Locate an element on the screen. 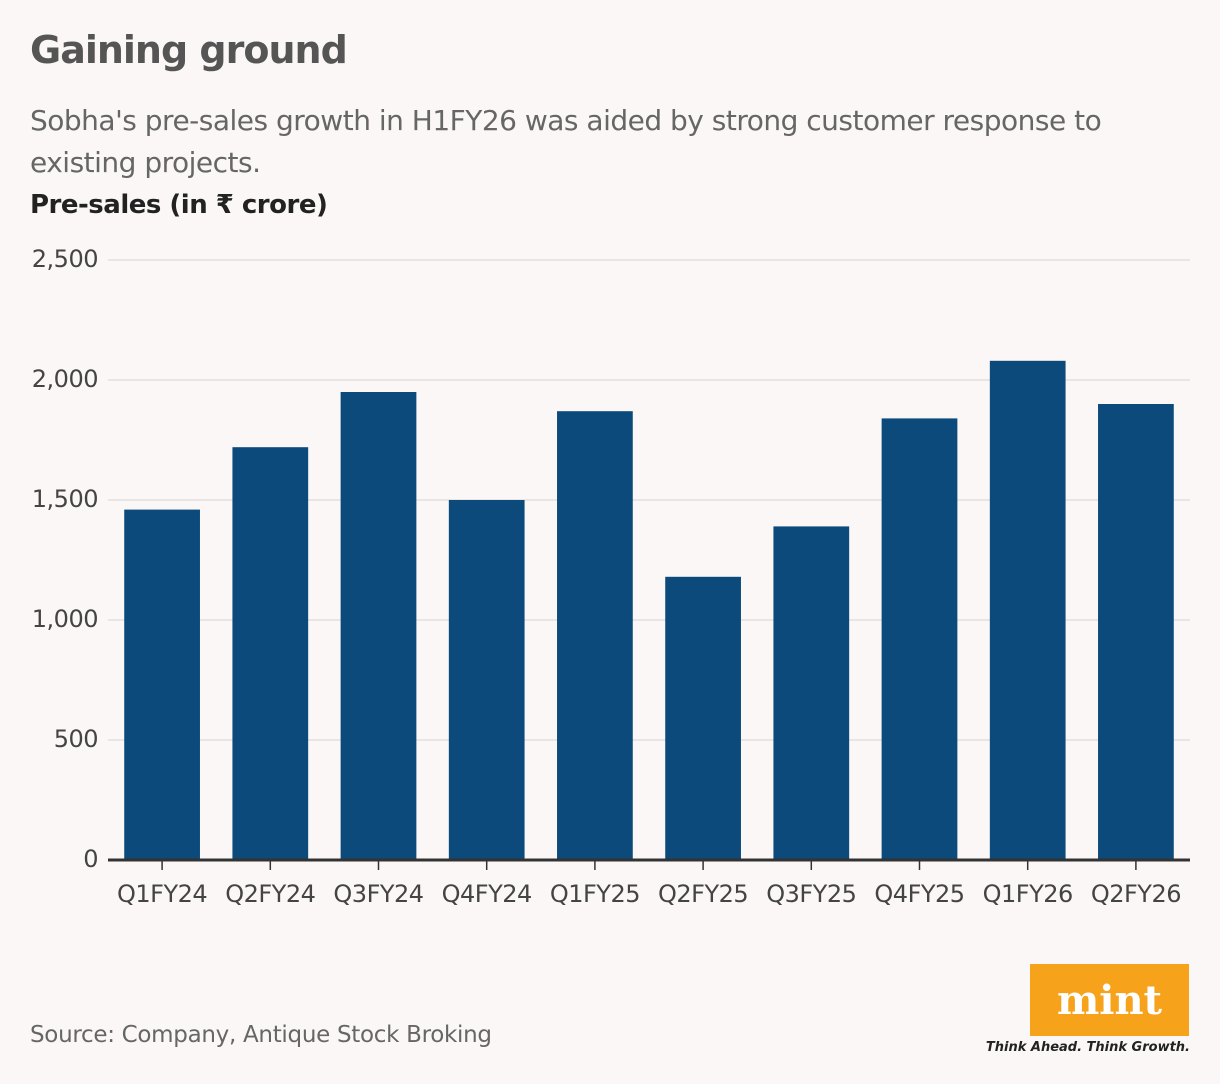 Image resolution: width=1220 pixels, height=1084 pixels. chart-title: Gaining ground is located at coordinates (189, 50).